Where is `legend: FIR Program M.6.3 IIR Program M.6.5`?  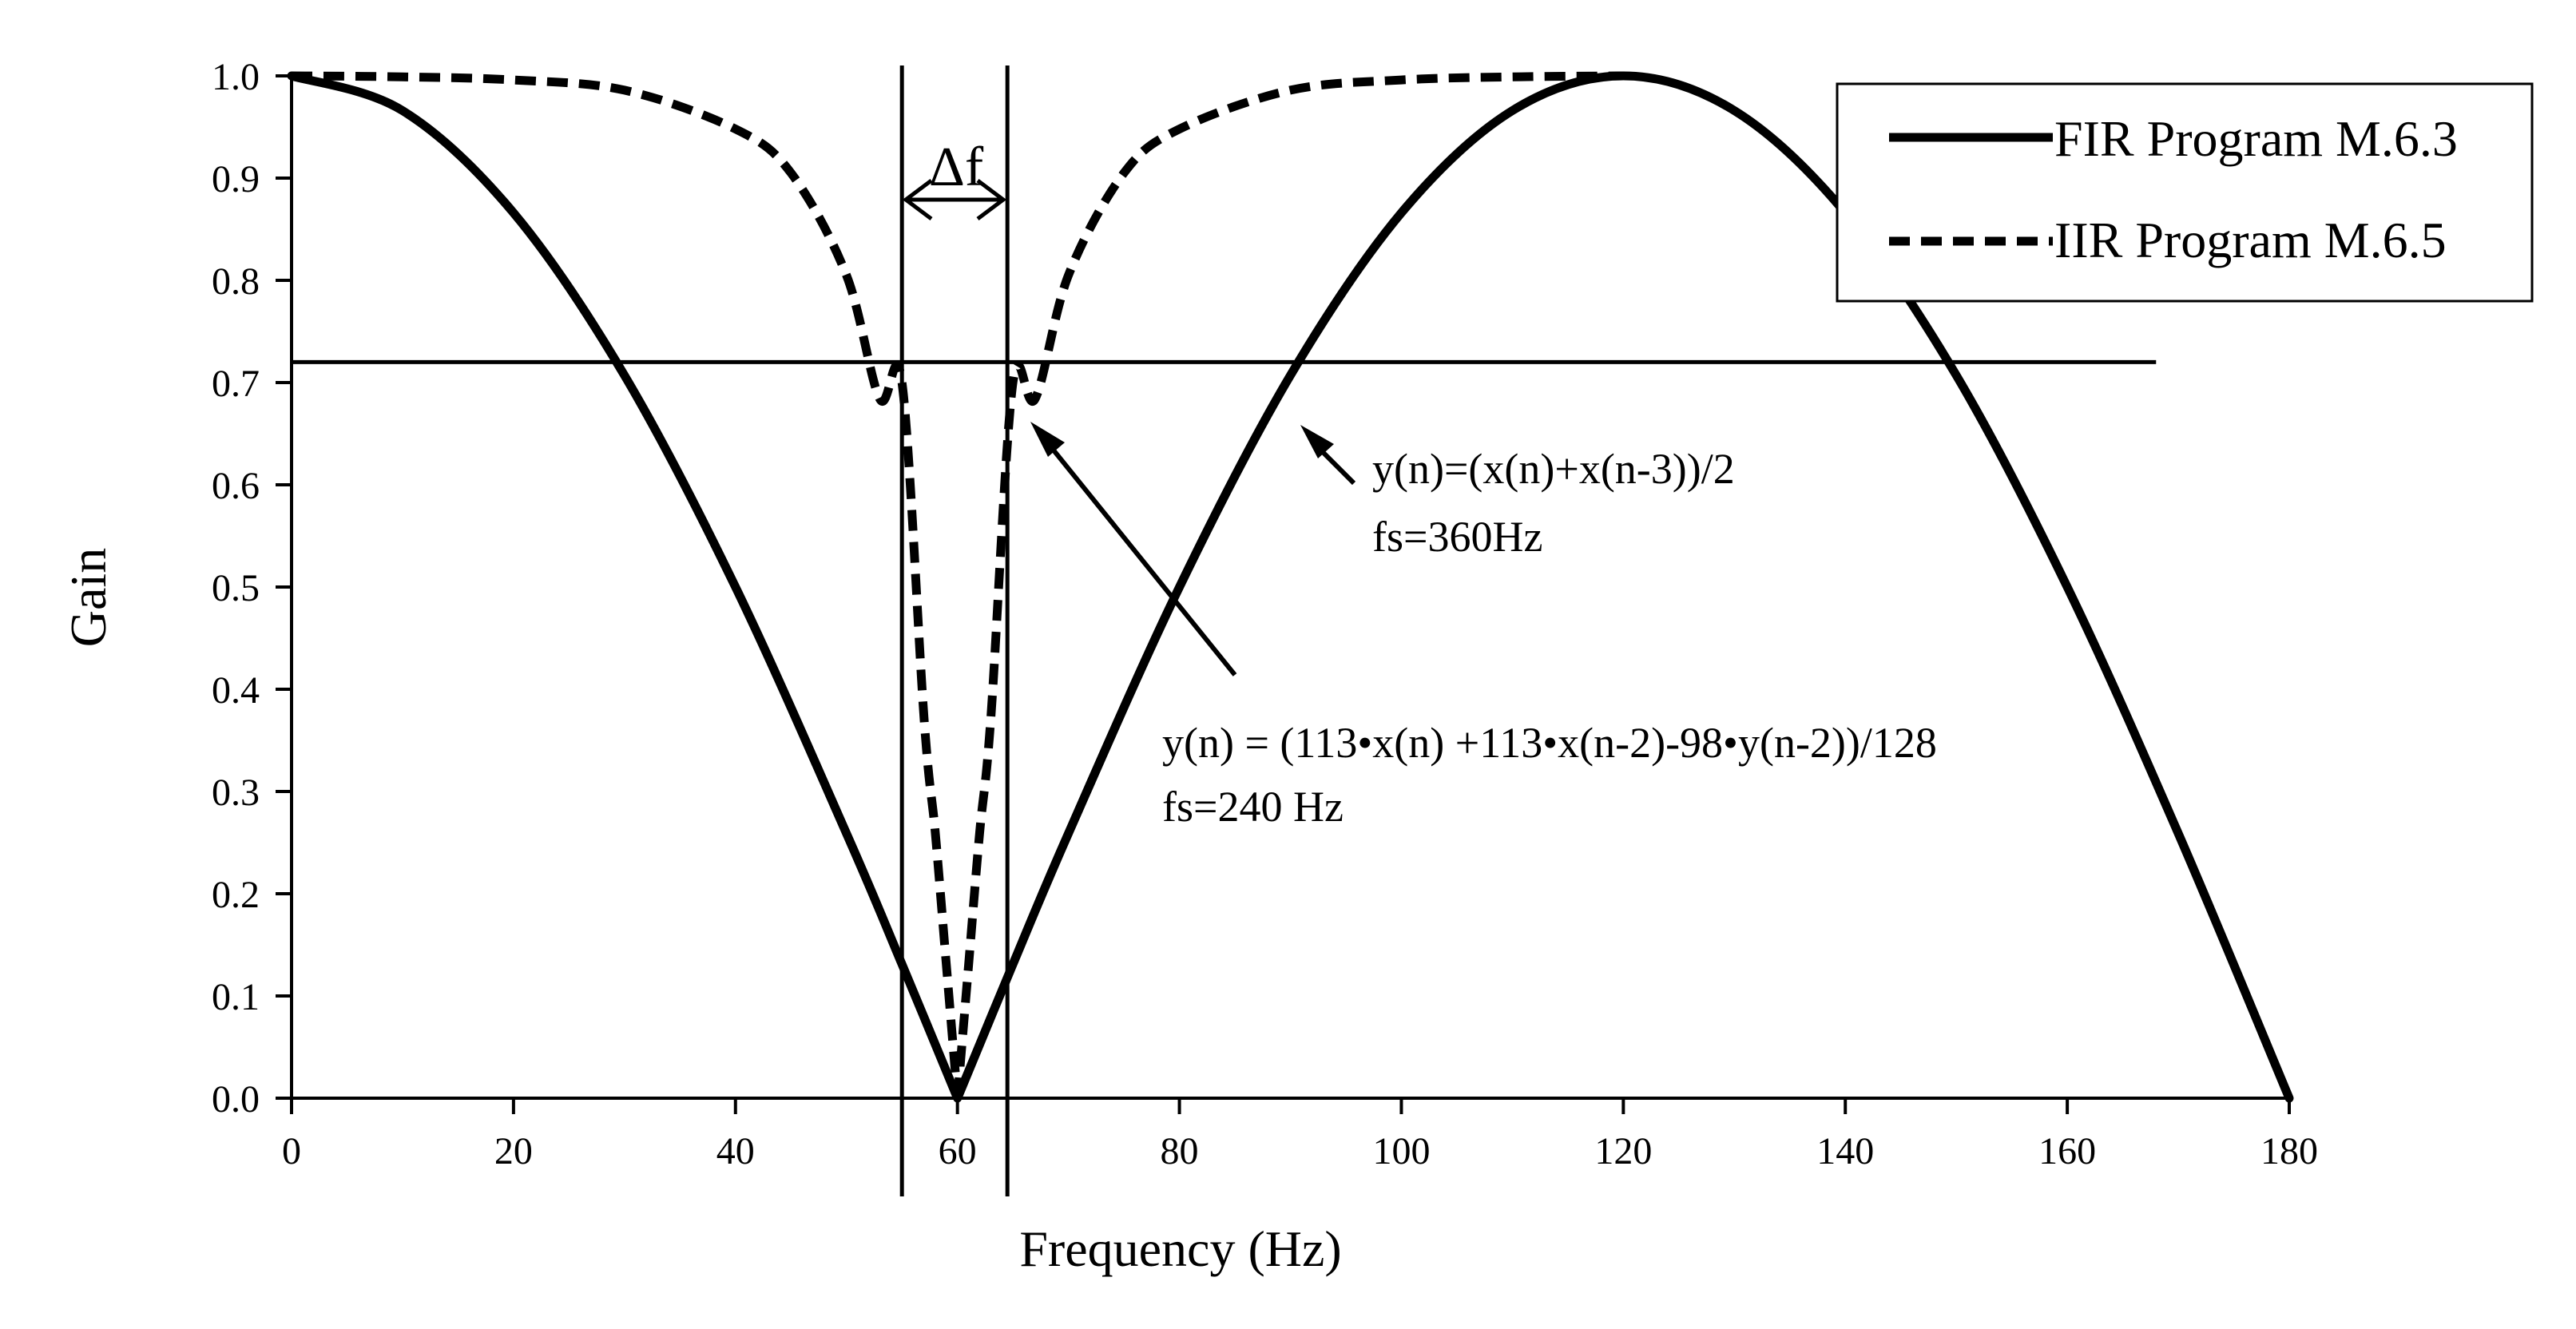
legend: FIR Program M.6.3 IIR Program M.6.5 is located at coordinates (2185, 192).